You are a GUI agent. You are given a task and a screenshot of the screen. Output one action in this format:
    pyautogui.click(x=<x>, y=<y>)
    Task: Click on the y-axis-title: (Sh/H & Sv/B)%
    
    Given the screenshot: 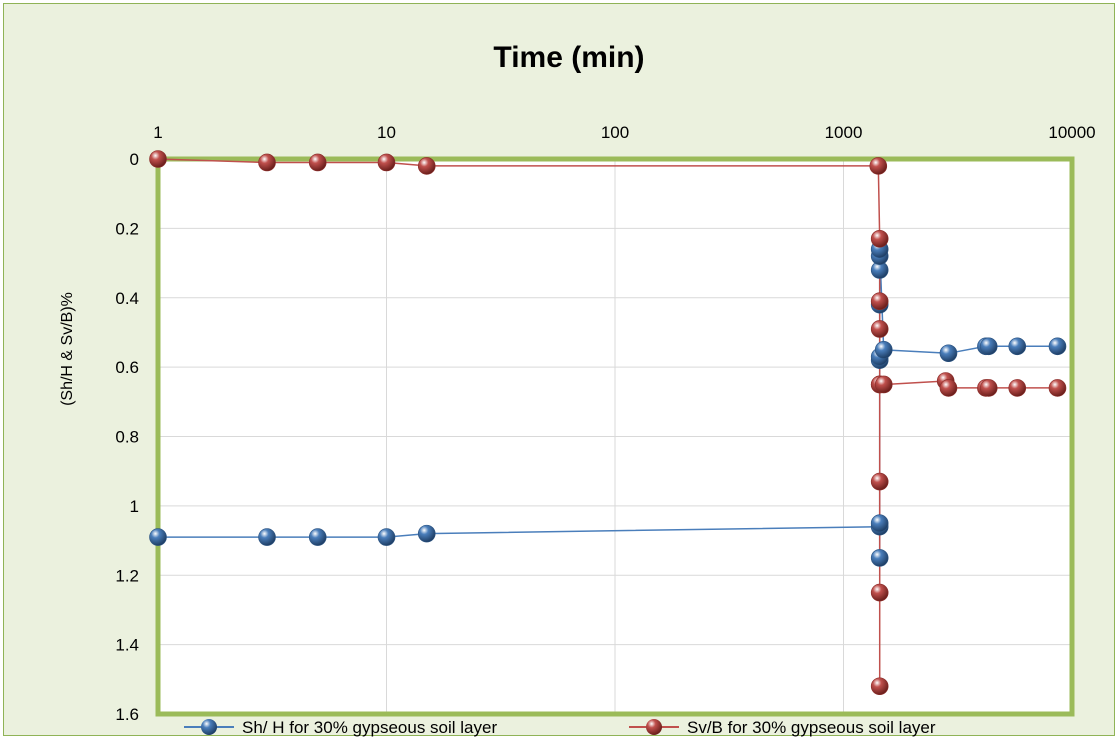 What is the action you would take?
    pyautogui.click(x=67, y=349)
    